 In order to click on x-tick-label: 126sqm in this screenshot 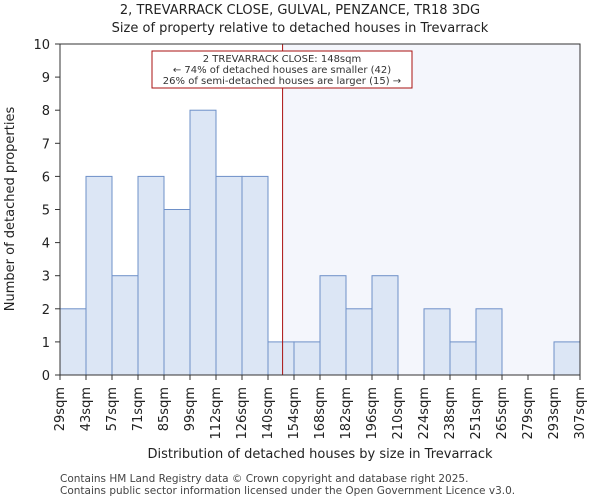, I will do `click(242, 413)`.